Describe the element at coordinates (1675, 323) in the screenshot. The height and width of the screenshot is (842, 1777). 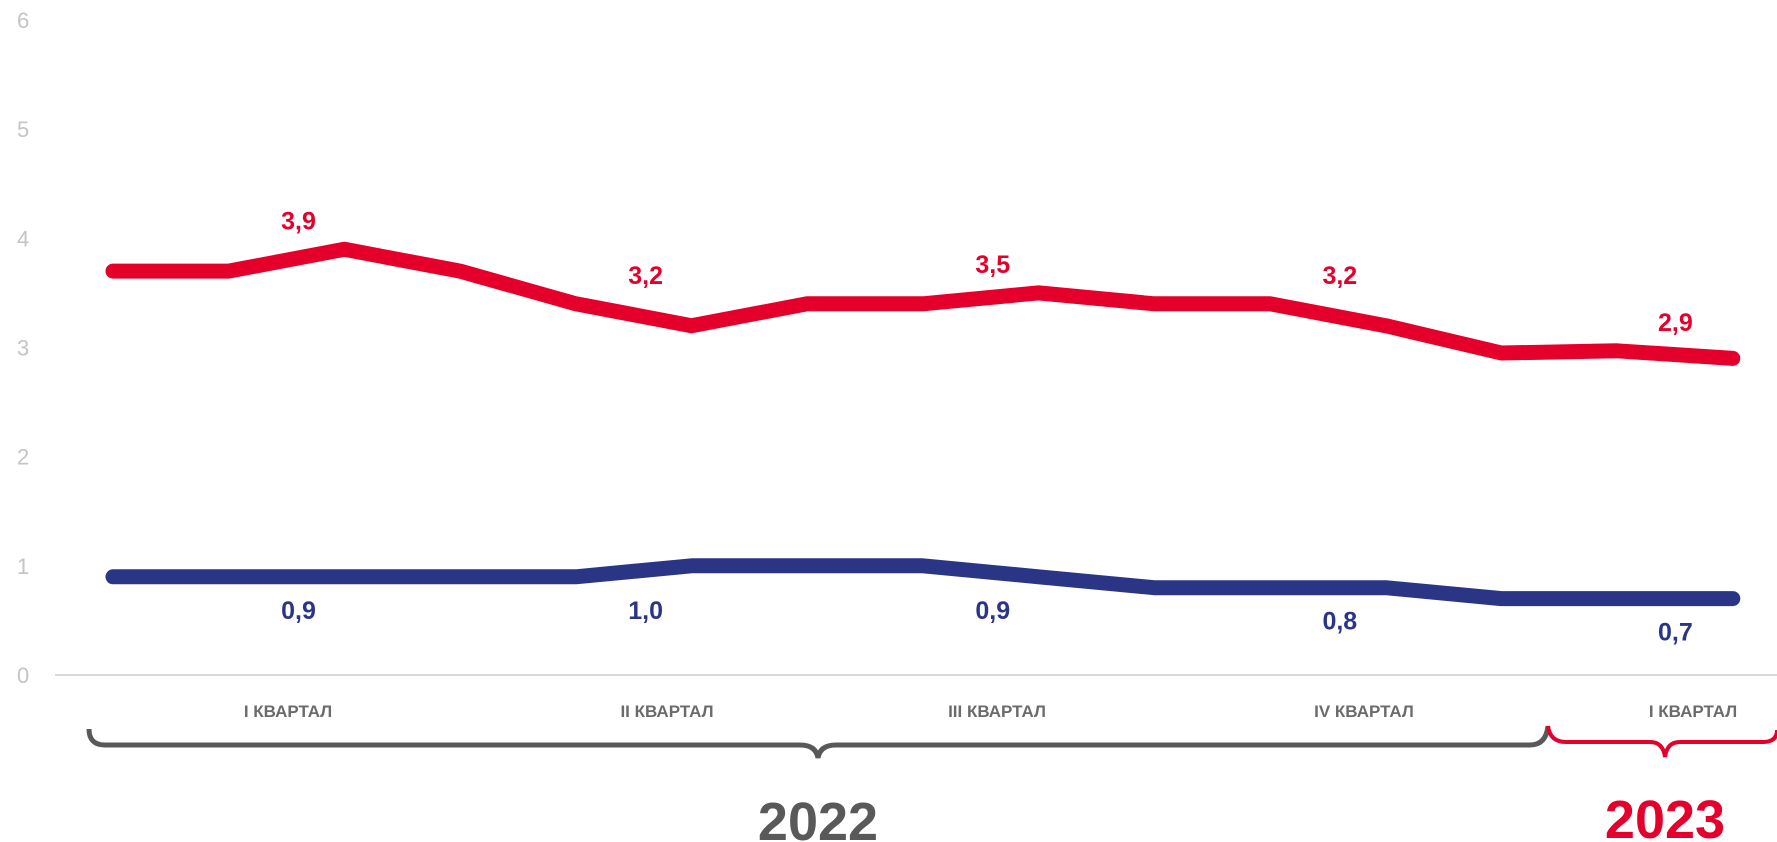
I see `red-data-label: 2,9` at that location.